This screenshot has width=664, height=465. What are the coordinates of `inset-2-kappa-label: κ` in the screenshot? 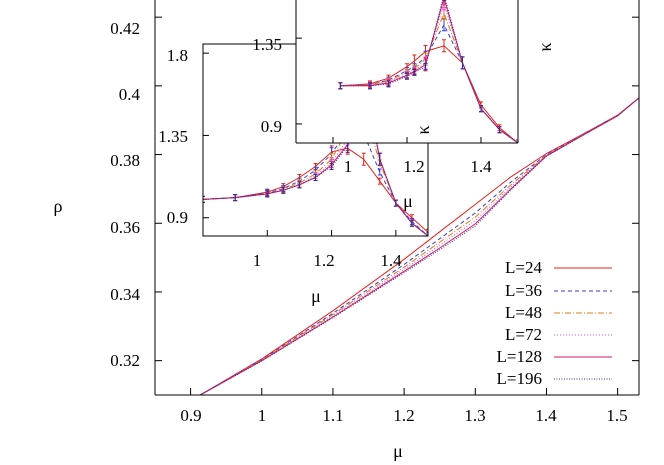 It's located at (423, 129).